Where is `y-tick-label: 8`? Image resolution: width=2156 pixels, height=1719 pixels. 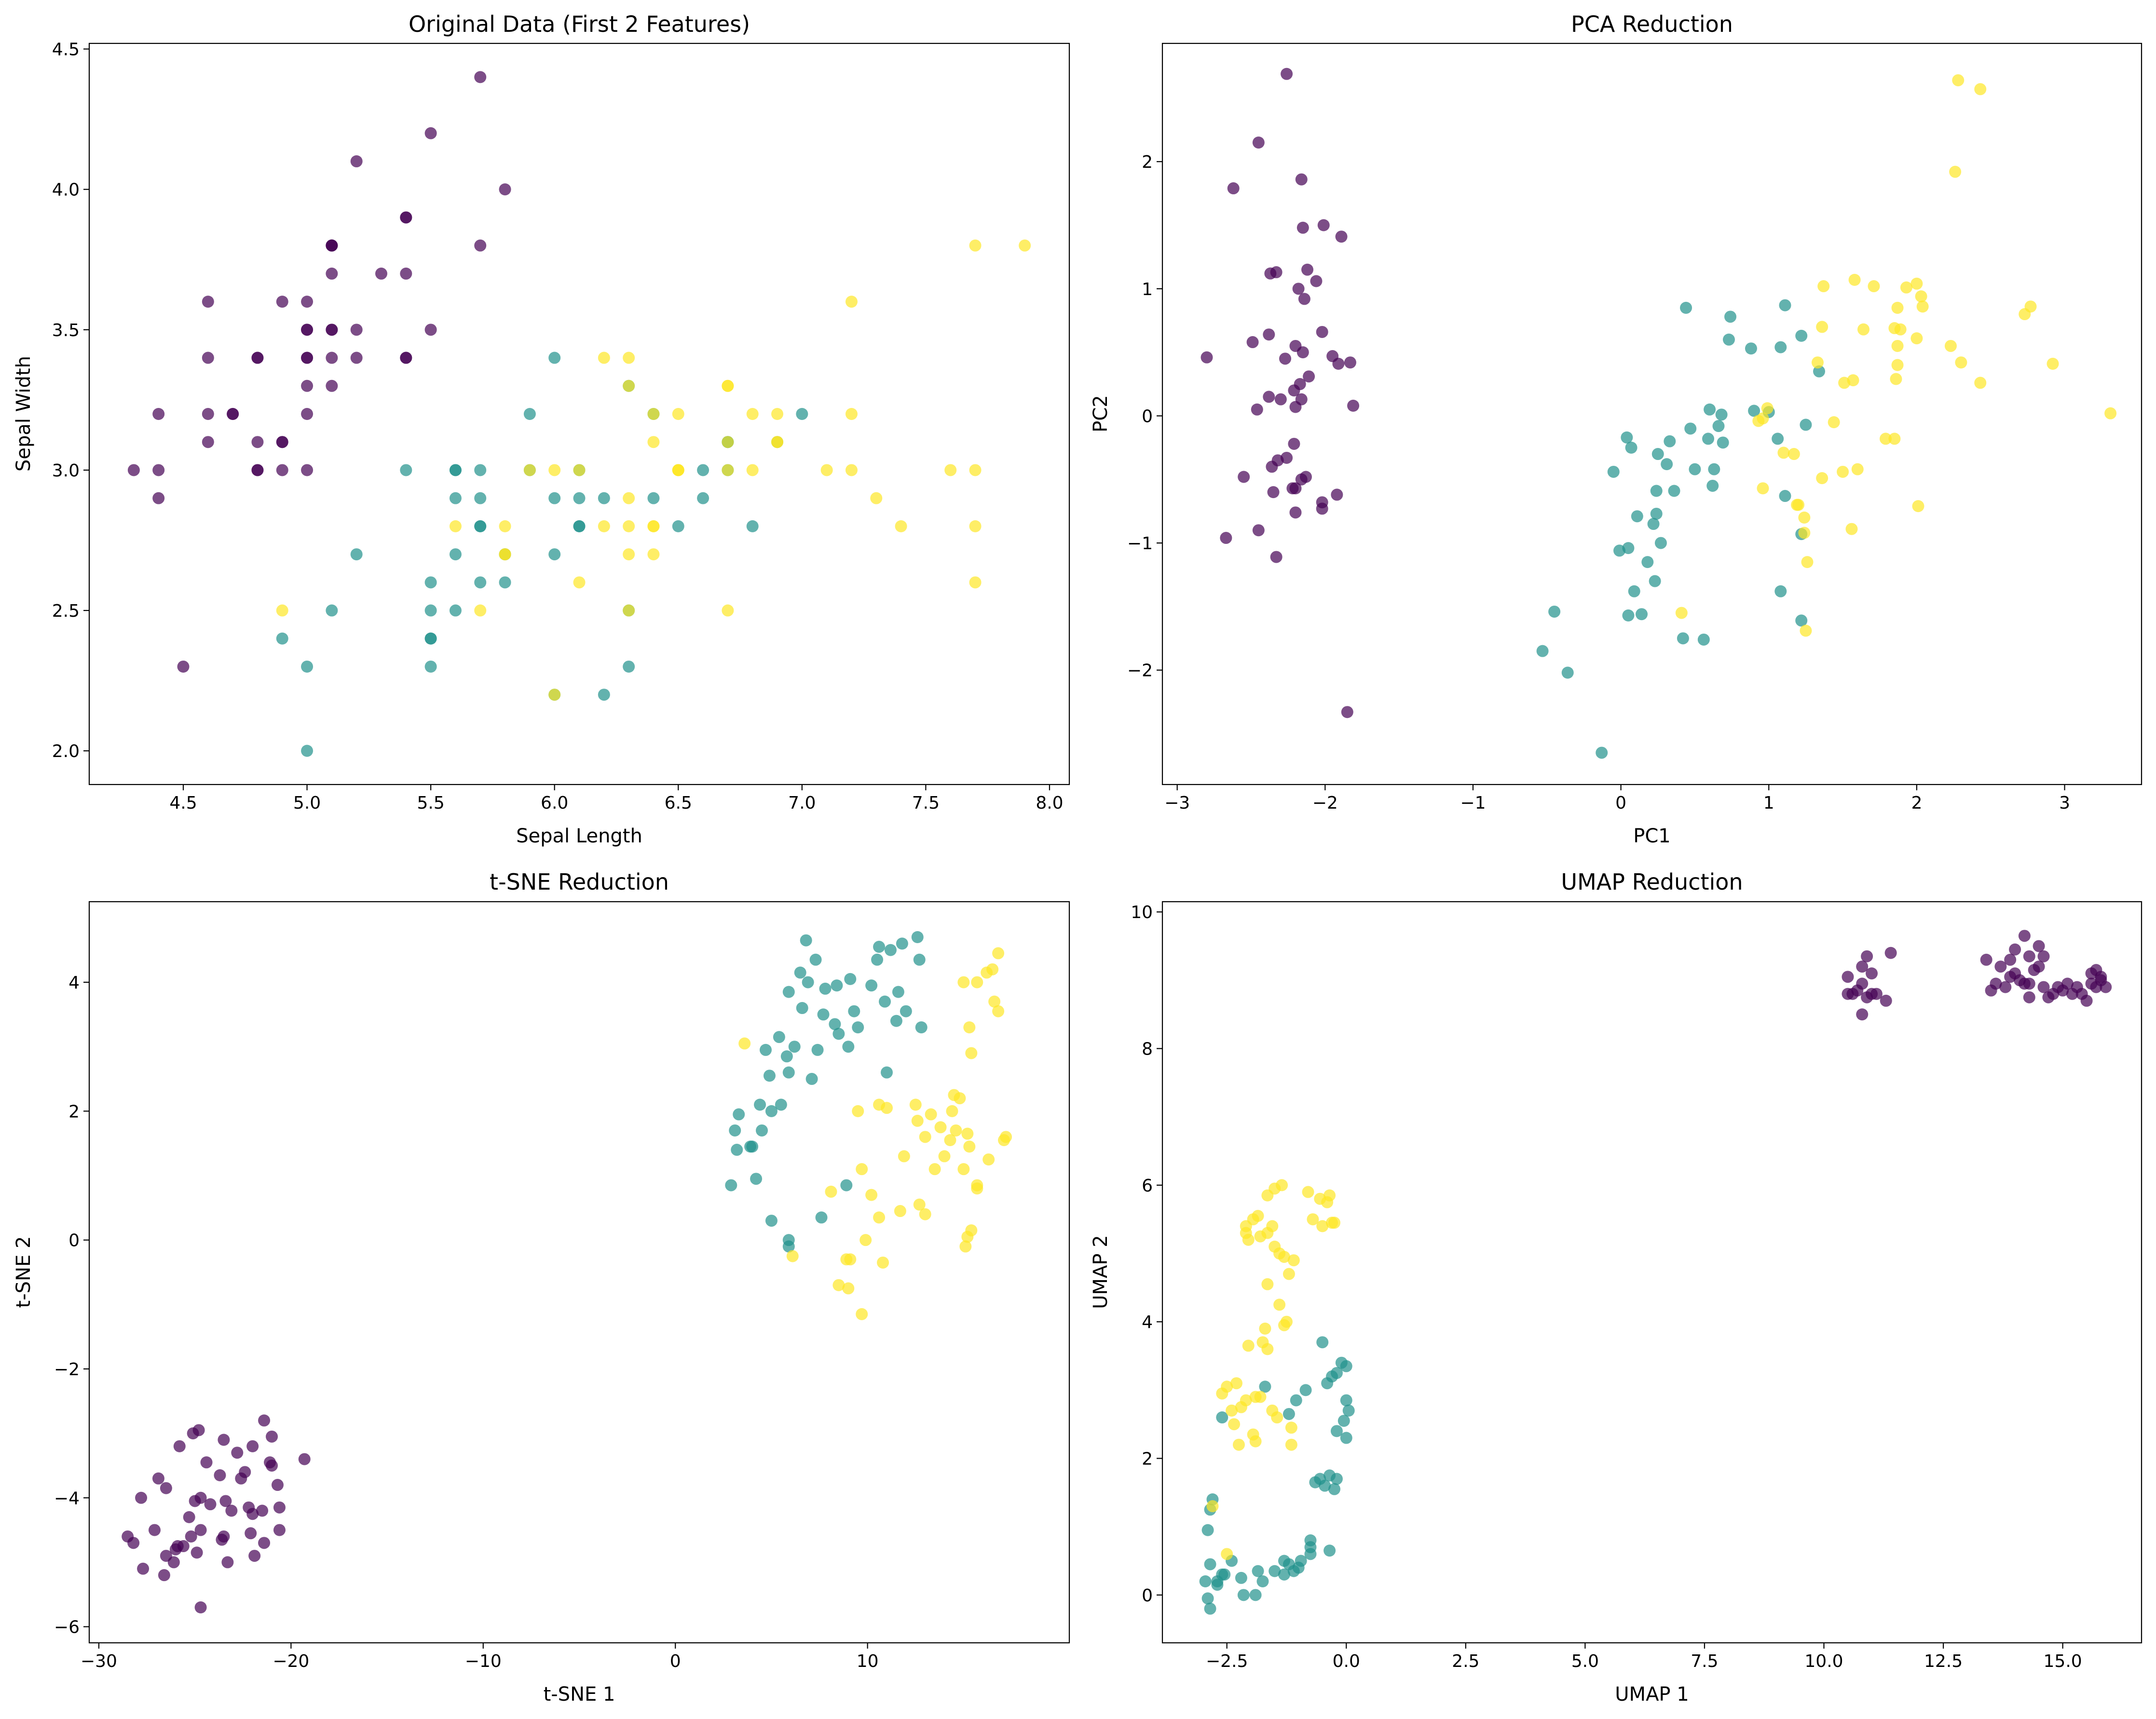
y-tick-label: 8 is located at coordinates (1147, 1049).